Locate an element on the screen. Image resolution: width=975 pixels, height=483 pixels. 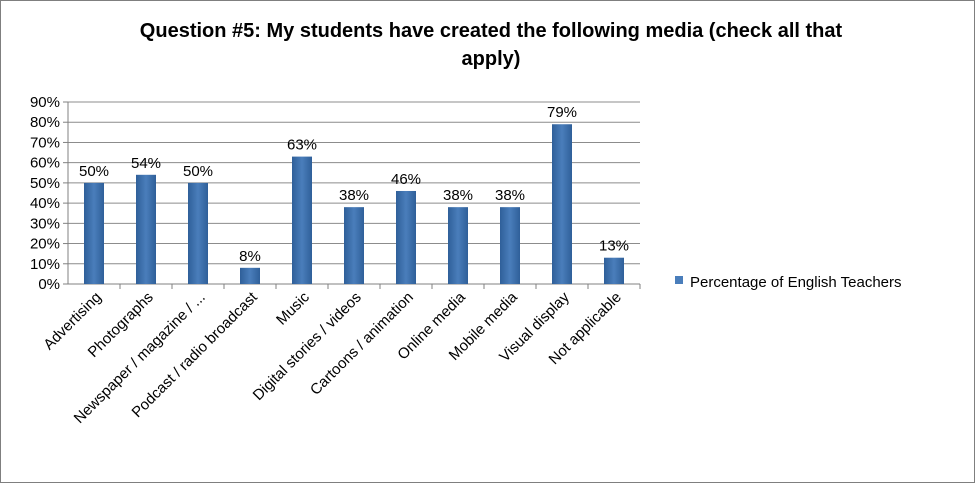
y-tick-label: 50% is located at coordinates (45, 183).